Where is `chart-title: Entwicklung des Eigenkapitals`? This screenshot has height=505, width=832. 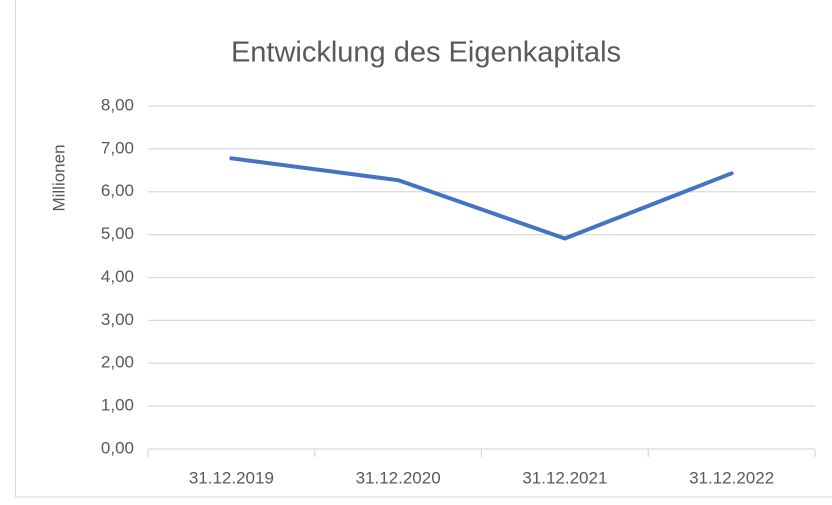 chart-title: Entwicklung des Eigenkapitals is located at coordinates (426, 53).